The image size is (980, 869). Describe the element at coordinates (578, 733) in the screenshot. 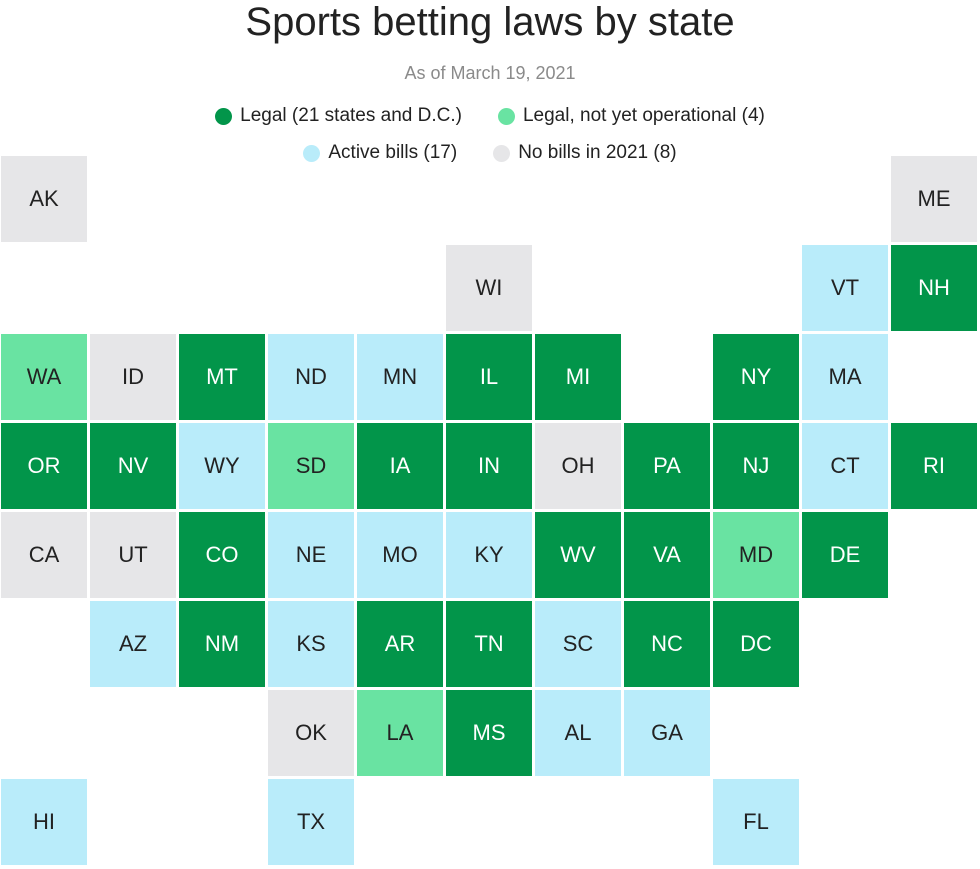

I see `state-tile-al: AL` at that location.